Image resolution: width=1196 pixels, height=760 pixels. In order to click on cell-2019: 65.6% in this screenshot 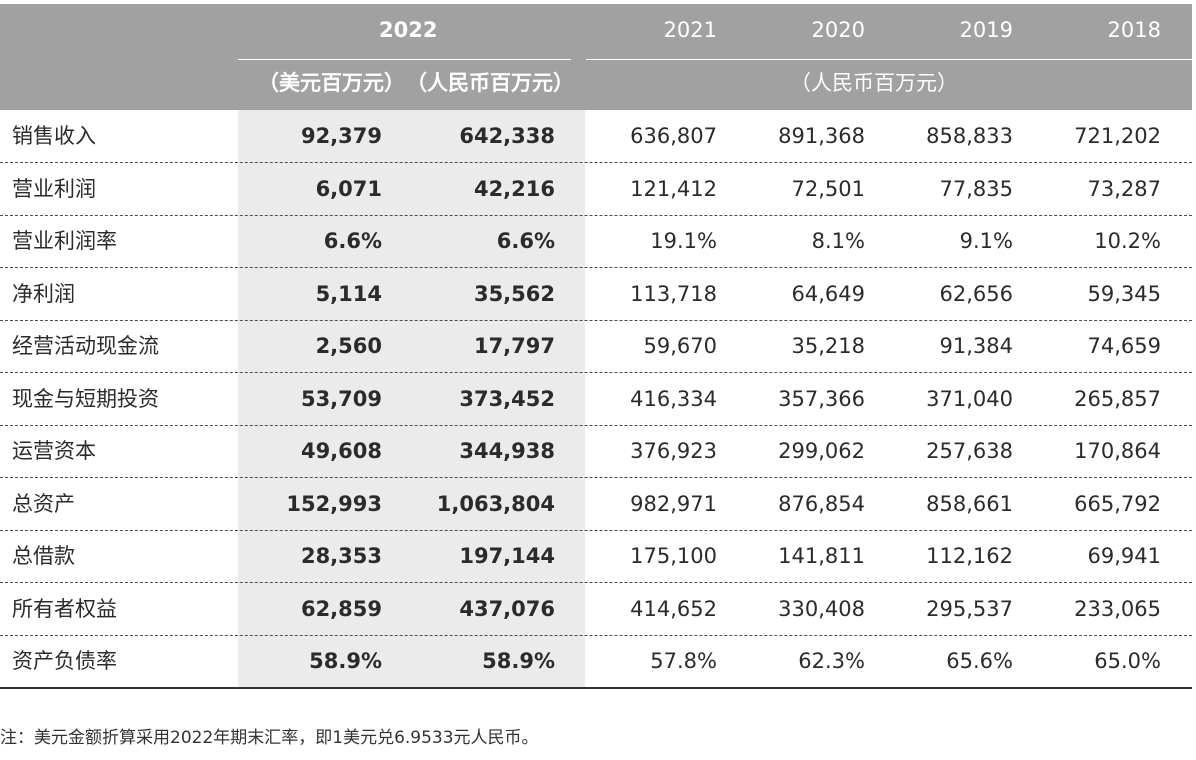, I will do `click(979, 661)`.